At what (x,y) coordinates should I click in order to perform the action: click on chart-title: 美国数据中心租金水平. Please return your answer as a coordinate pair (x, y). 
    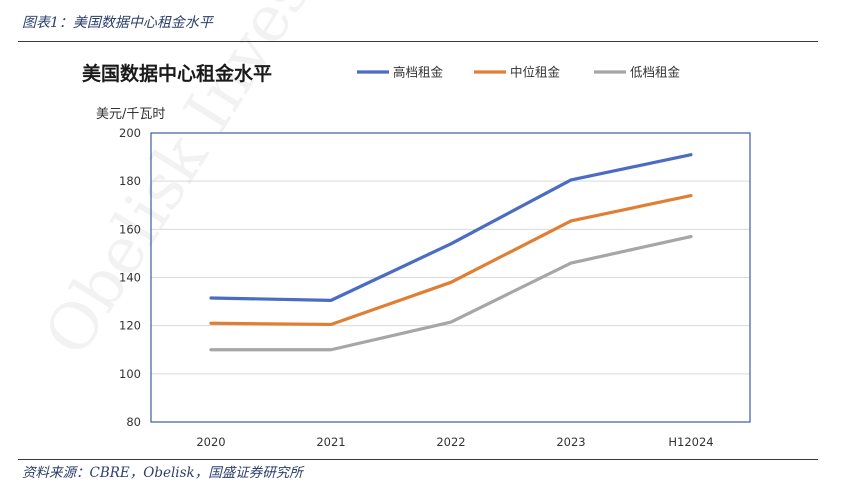
    Looking at the image, I should click on (177, 73).